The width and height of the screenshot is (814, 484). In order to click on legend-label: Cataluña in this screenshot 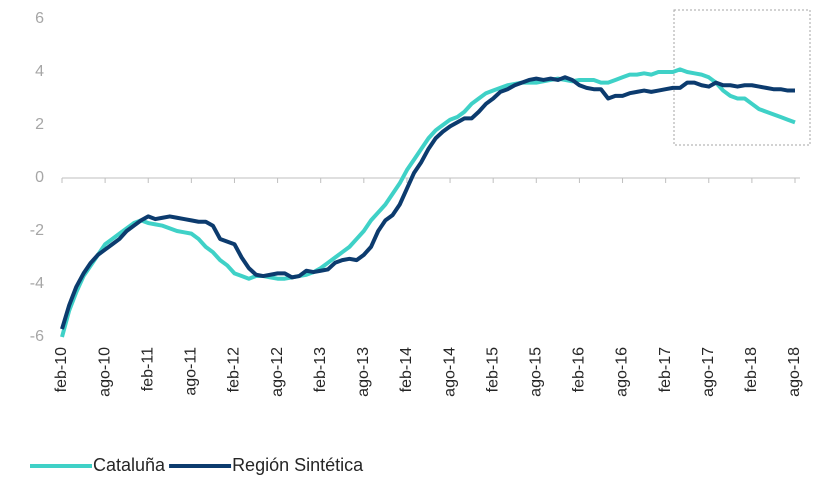, I will do `click(129, 465)`.